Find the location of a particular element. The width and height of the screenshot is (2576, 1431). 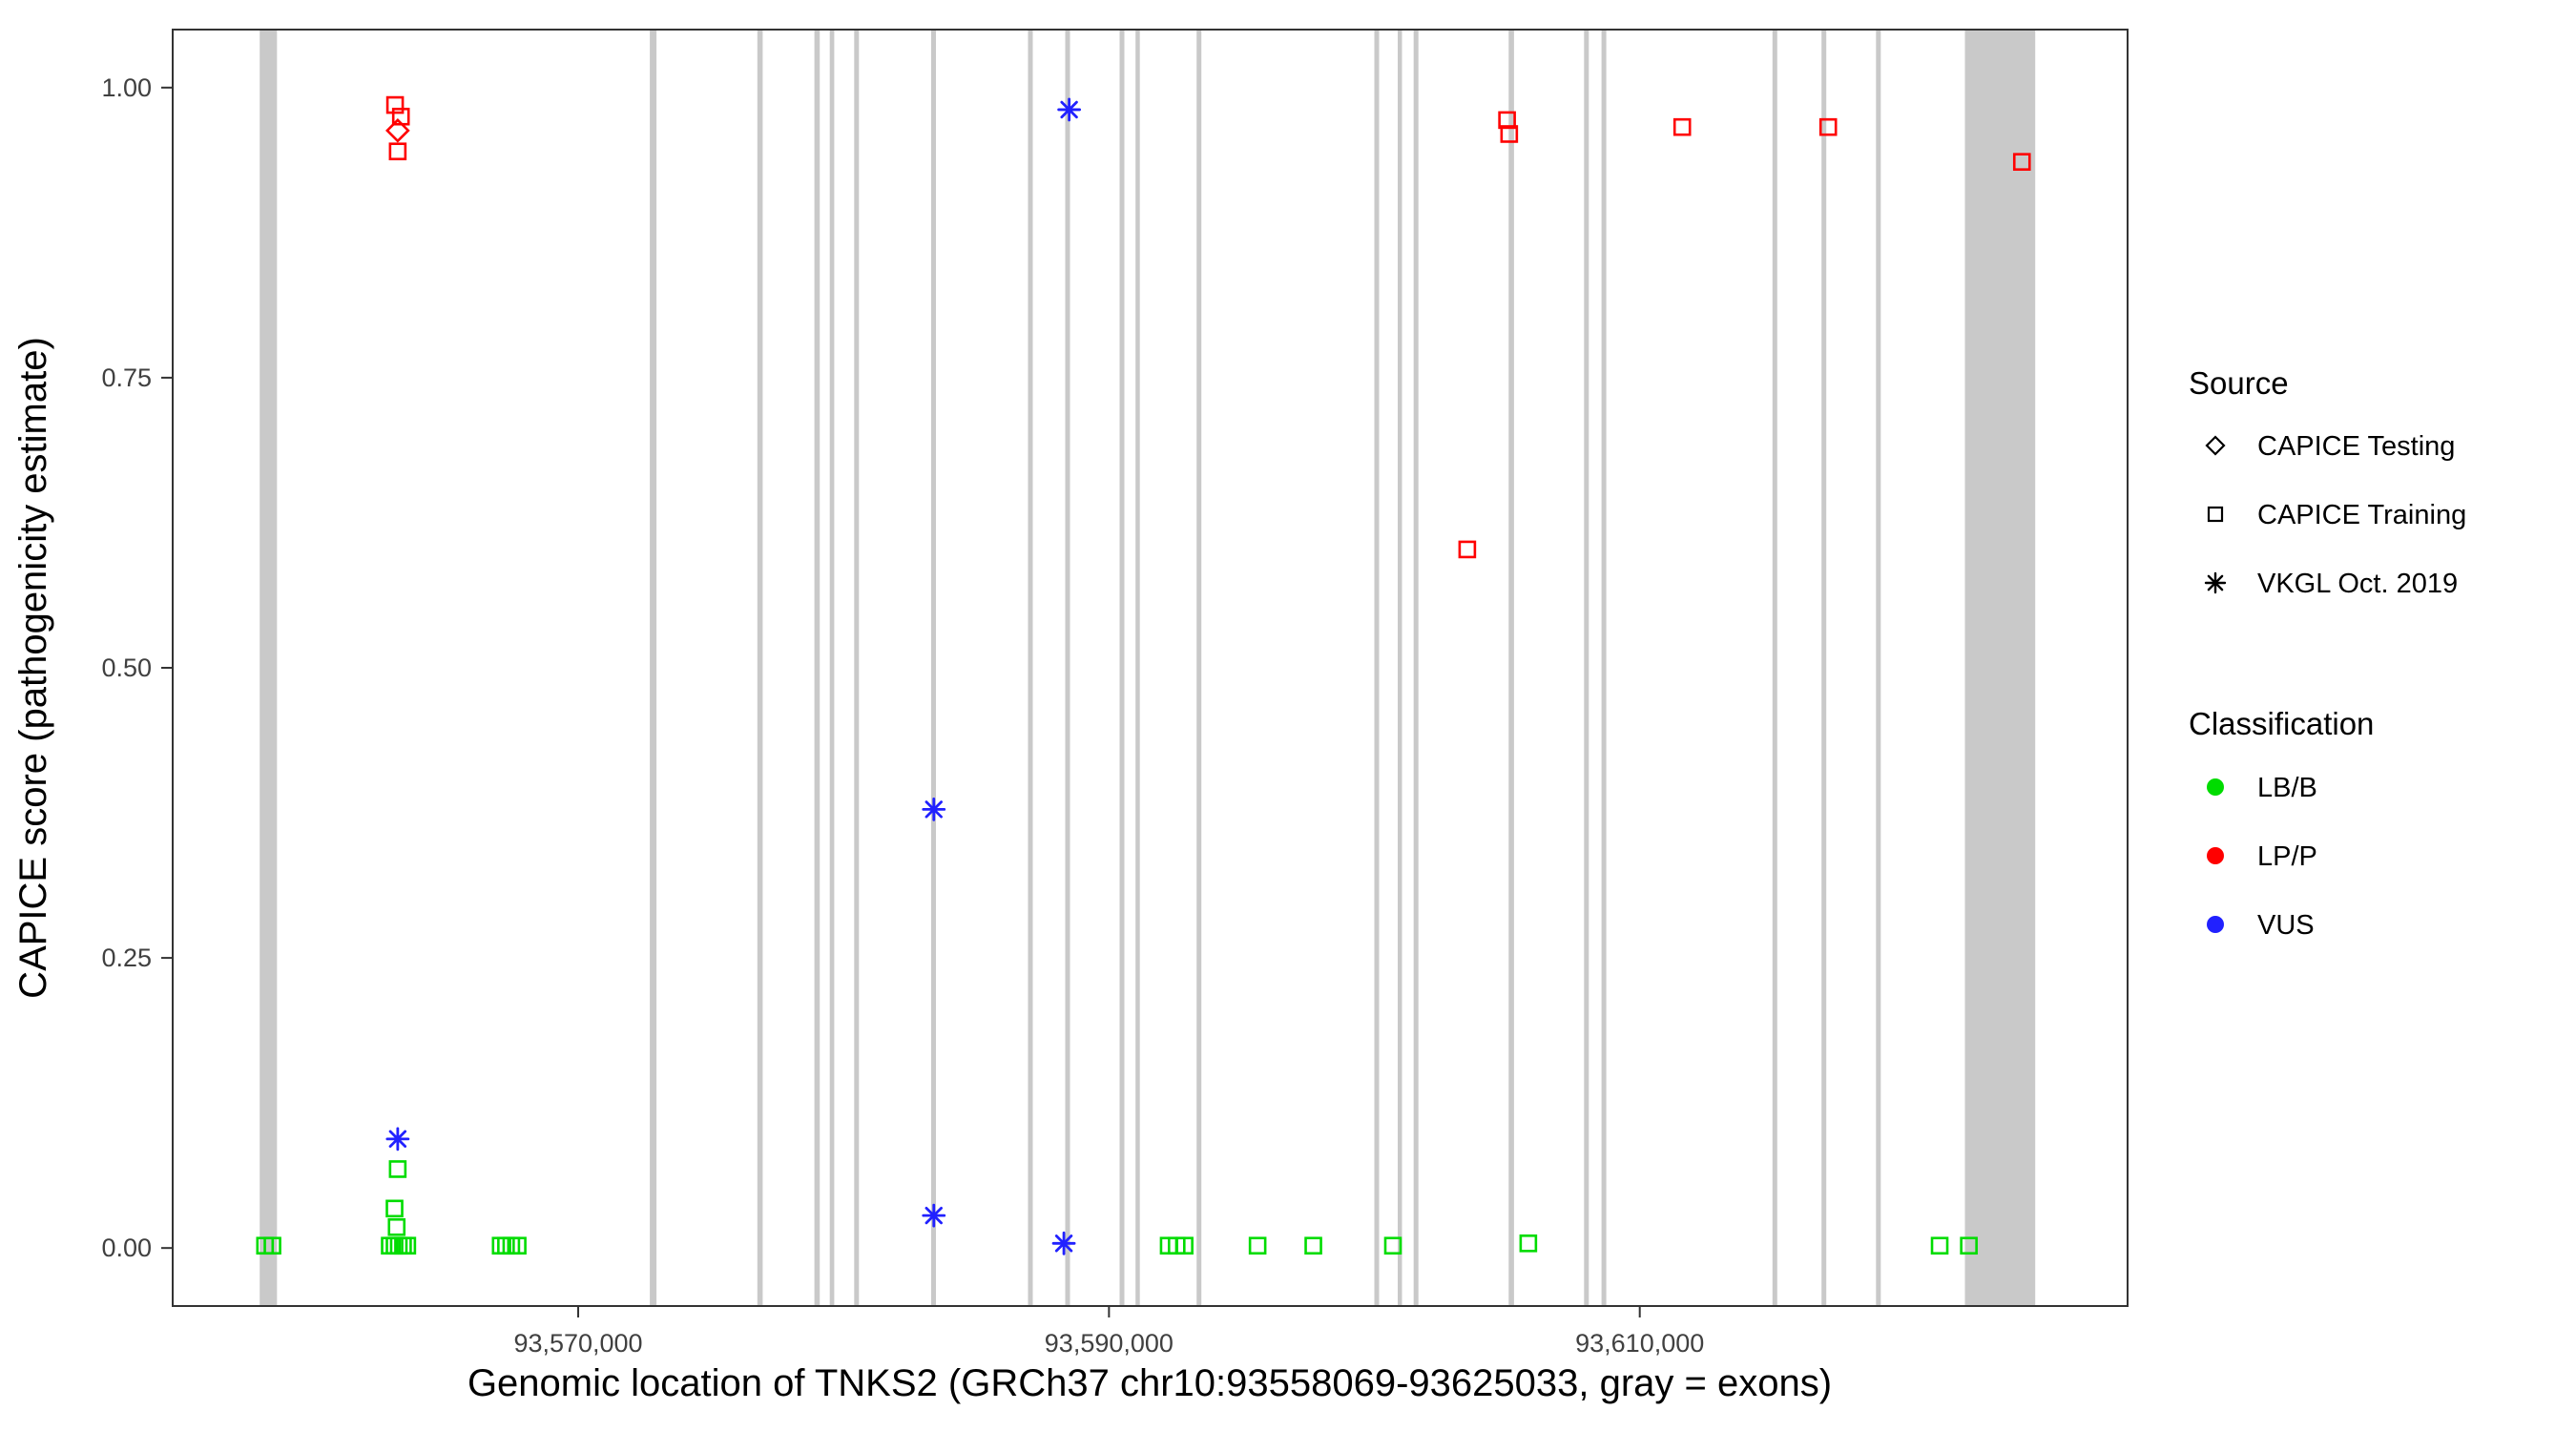

y-axis-title: CAPICE score (pathogenicity estimate) is located at coordinates (33, 668).